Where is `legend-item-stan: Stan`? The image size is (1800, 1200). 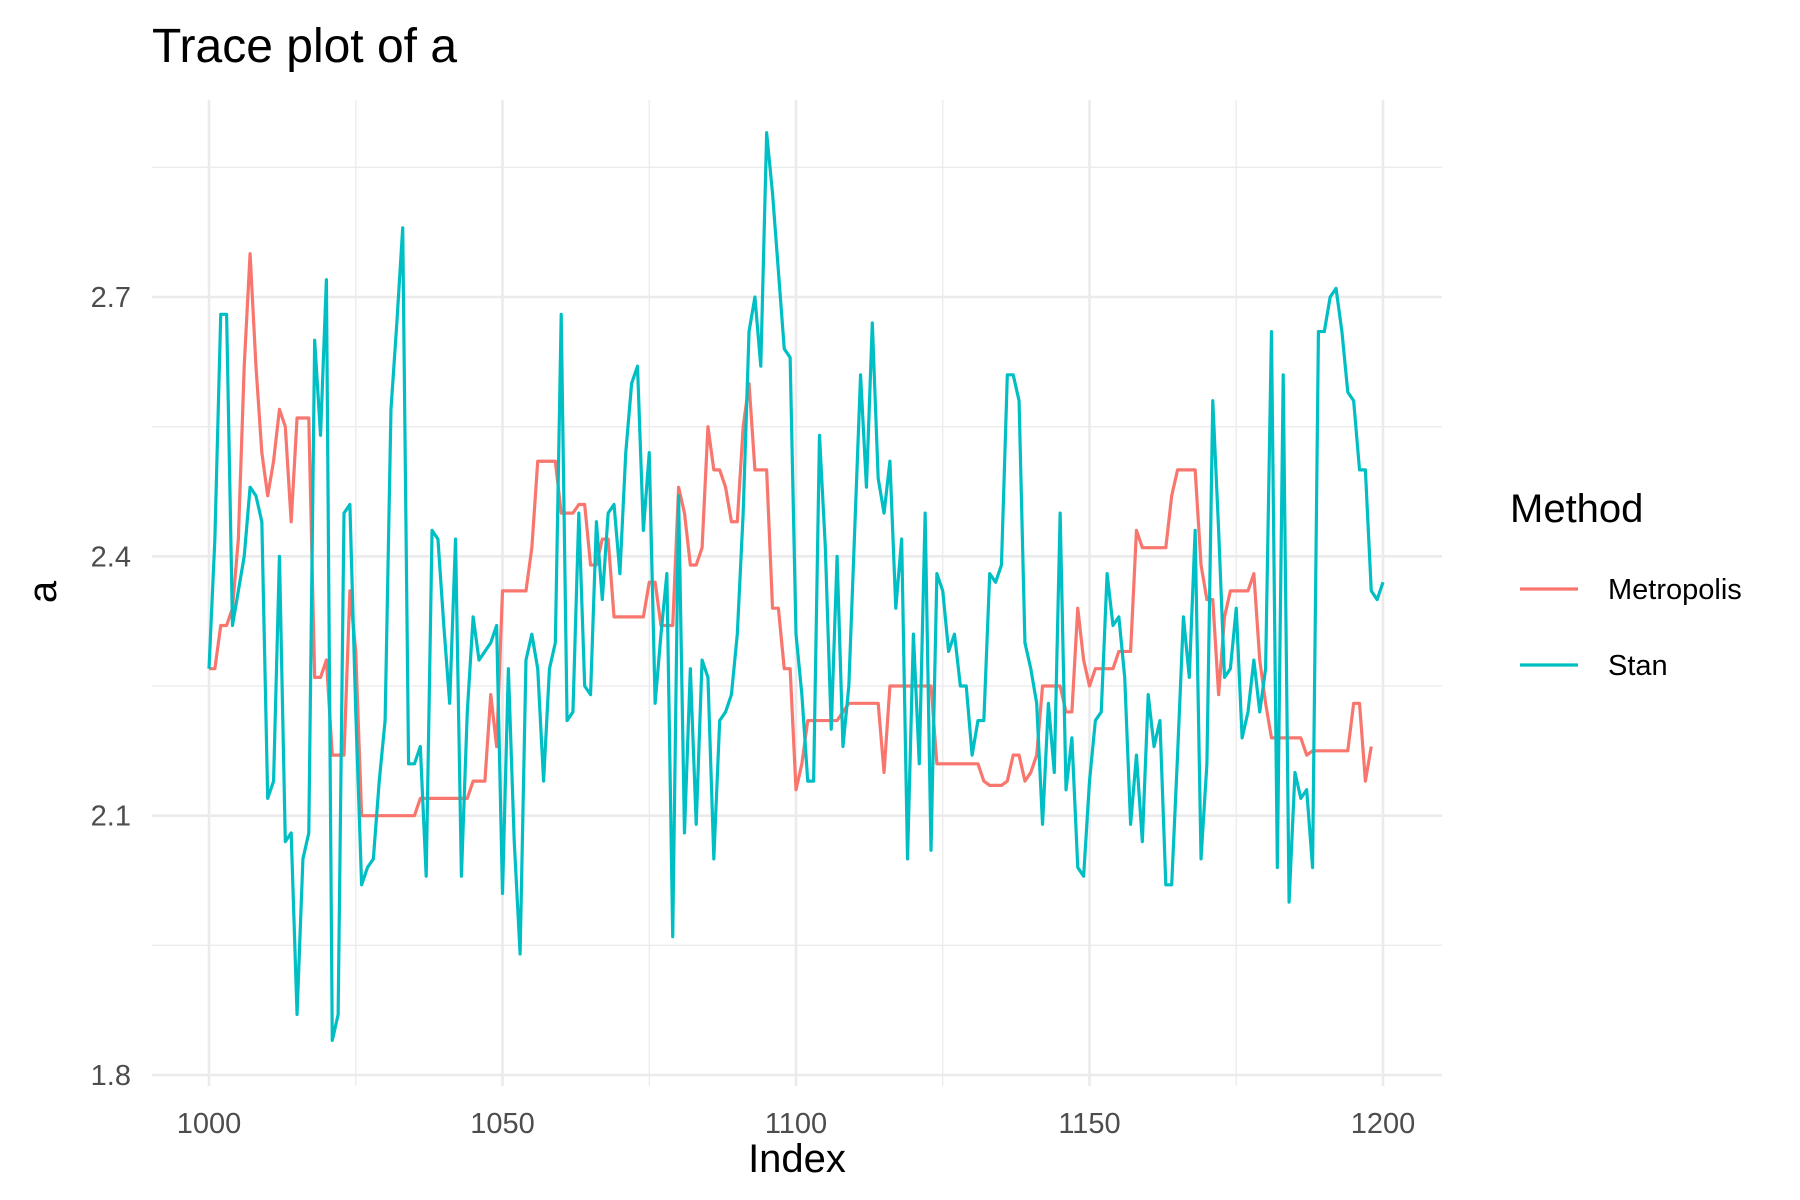 legend-item-stan: Stan is located at coordinates (1594, 666).